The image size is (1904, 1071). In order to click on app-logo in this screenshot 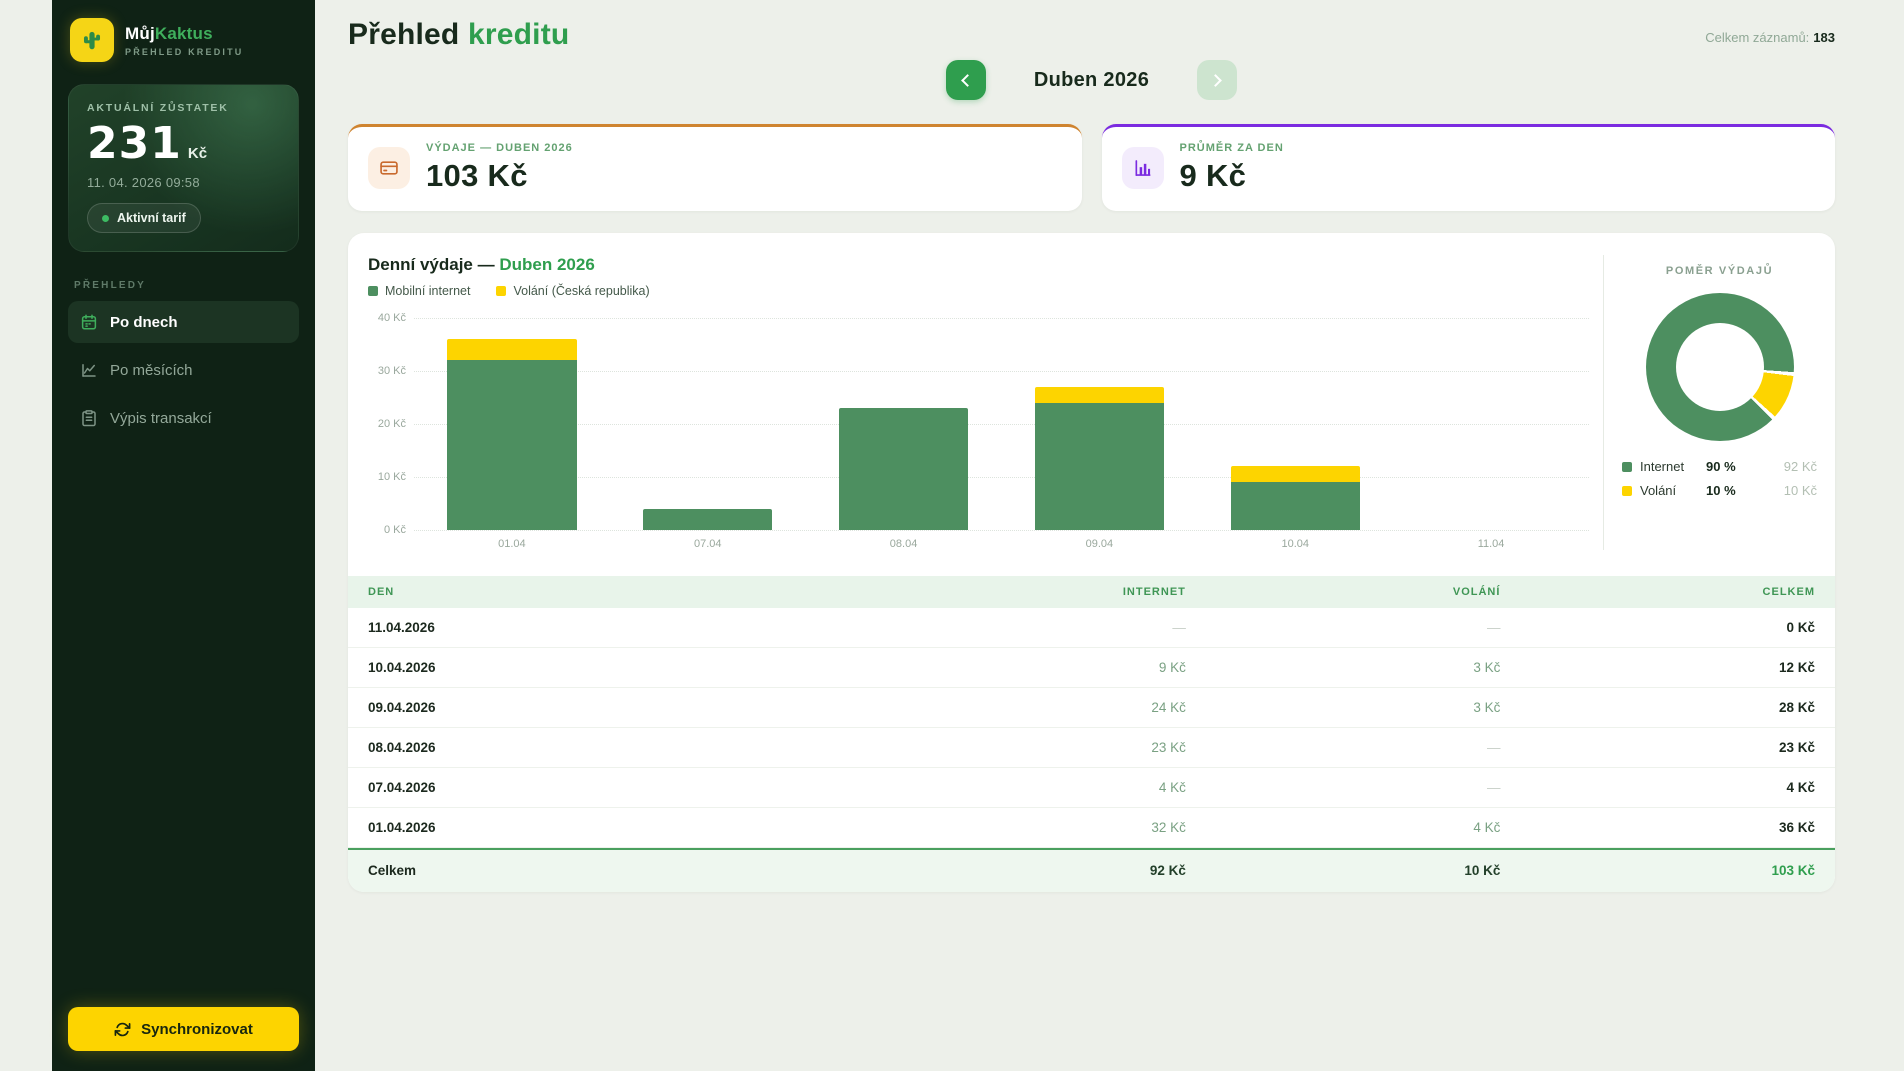, I will do `click(92, 40)`.